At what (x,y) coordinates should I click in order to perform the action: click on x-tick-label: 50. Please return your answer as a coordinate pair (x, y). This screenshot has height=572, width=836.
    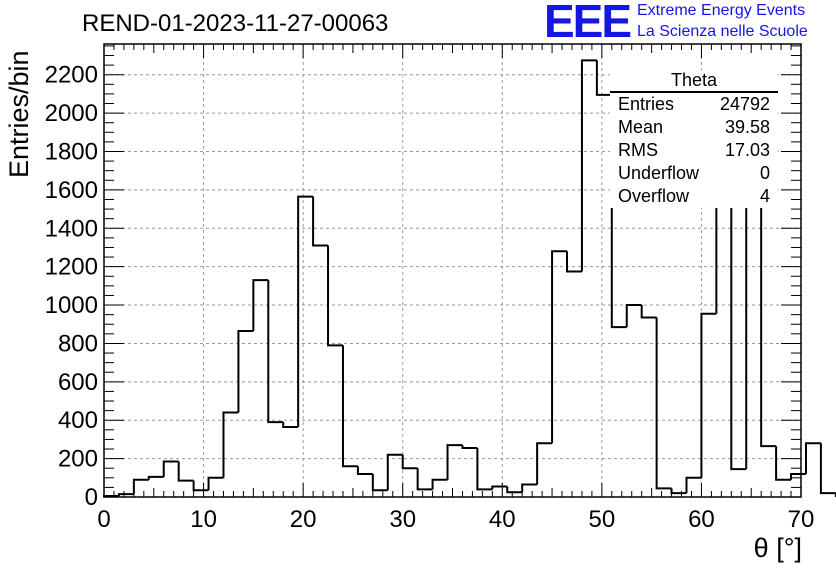
    Looking at the image, I should click on (602, 519).